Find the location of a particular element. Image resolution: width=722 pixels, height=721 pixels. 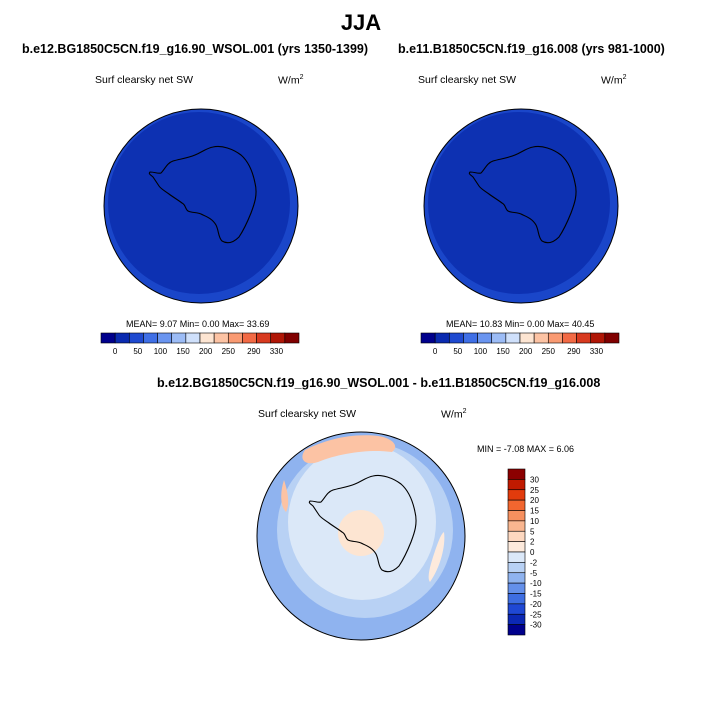

panel1-field is located at coordinates (199, 203).